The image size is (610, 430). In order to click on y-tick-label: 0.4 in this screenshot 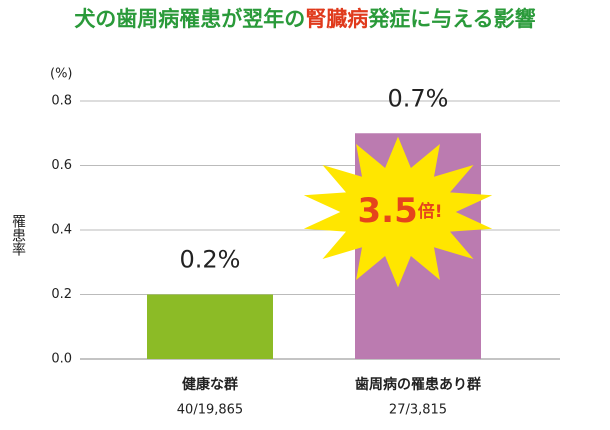, I will do `click(61, 230)`.